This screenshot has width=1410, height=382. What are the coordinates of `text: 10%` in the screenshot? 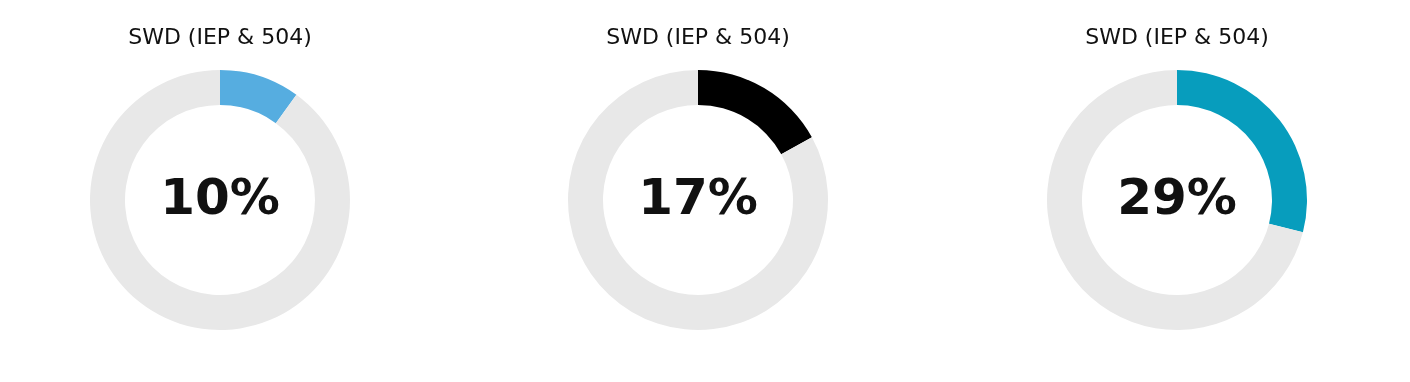 It's located at (220, 197).